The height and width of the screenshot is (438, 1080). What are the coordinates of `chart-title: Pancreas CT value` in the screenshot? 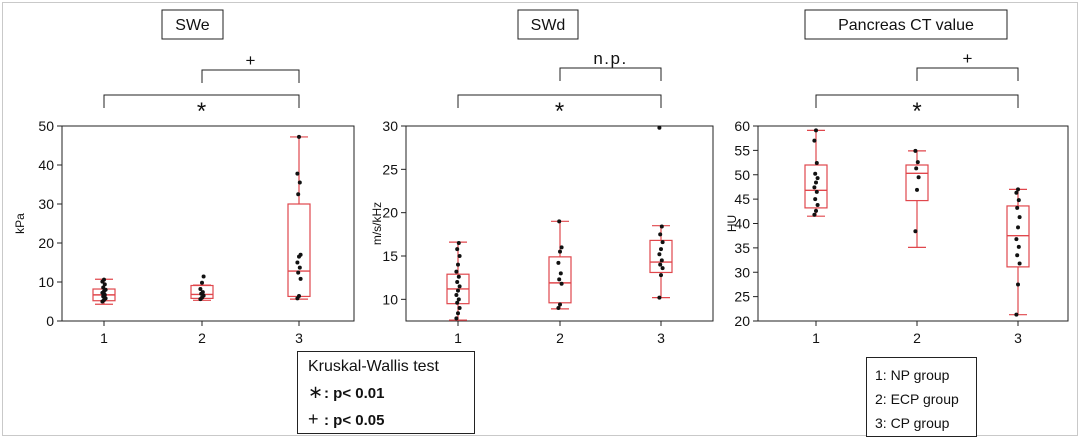 It's located at (906, 25).